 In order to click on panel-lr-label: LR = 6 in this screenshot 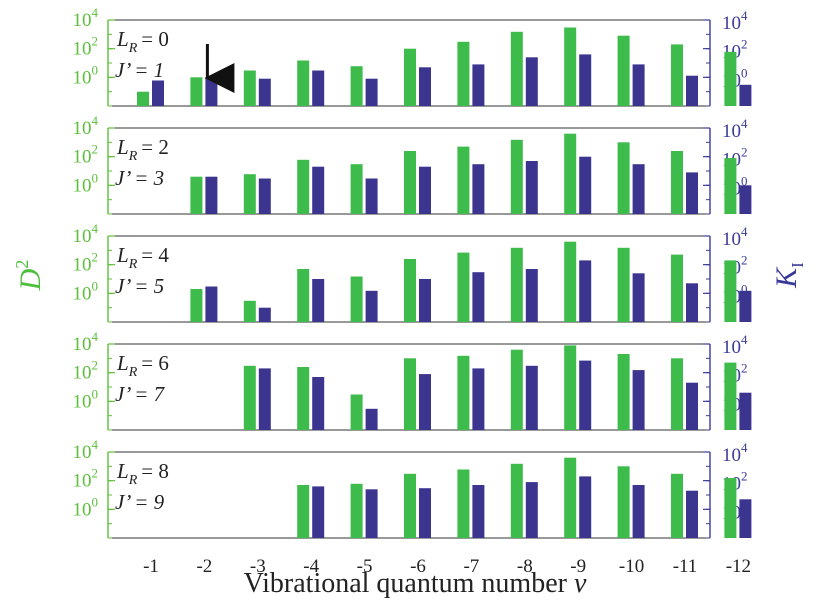, I will do `click(142, 365)`.